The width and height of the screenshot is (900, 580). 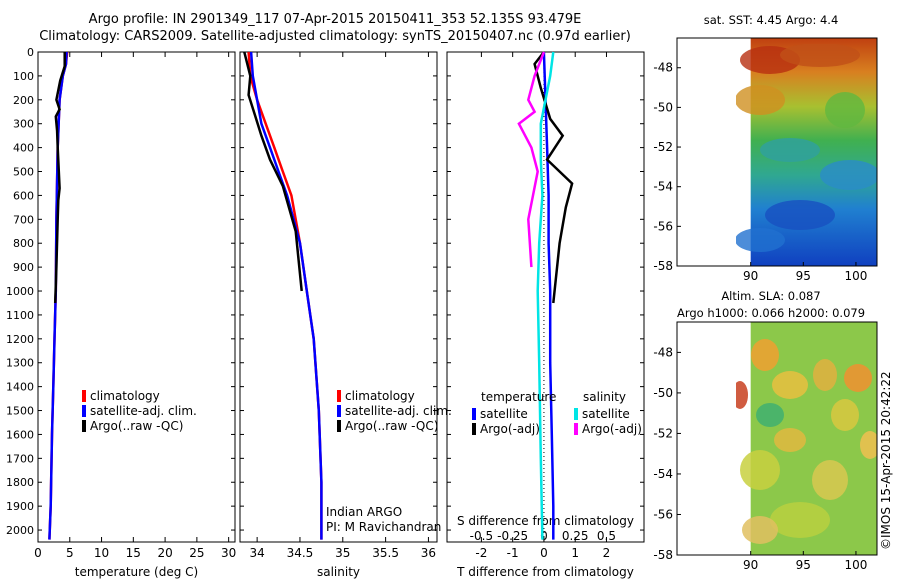 I want to click on x-tick-label: 90, so click(x=750, y=276).